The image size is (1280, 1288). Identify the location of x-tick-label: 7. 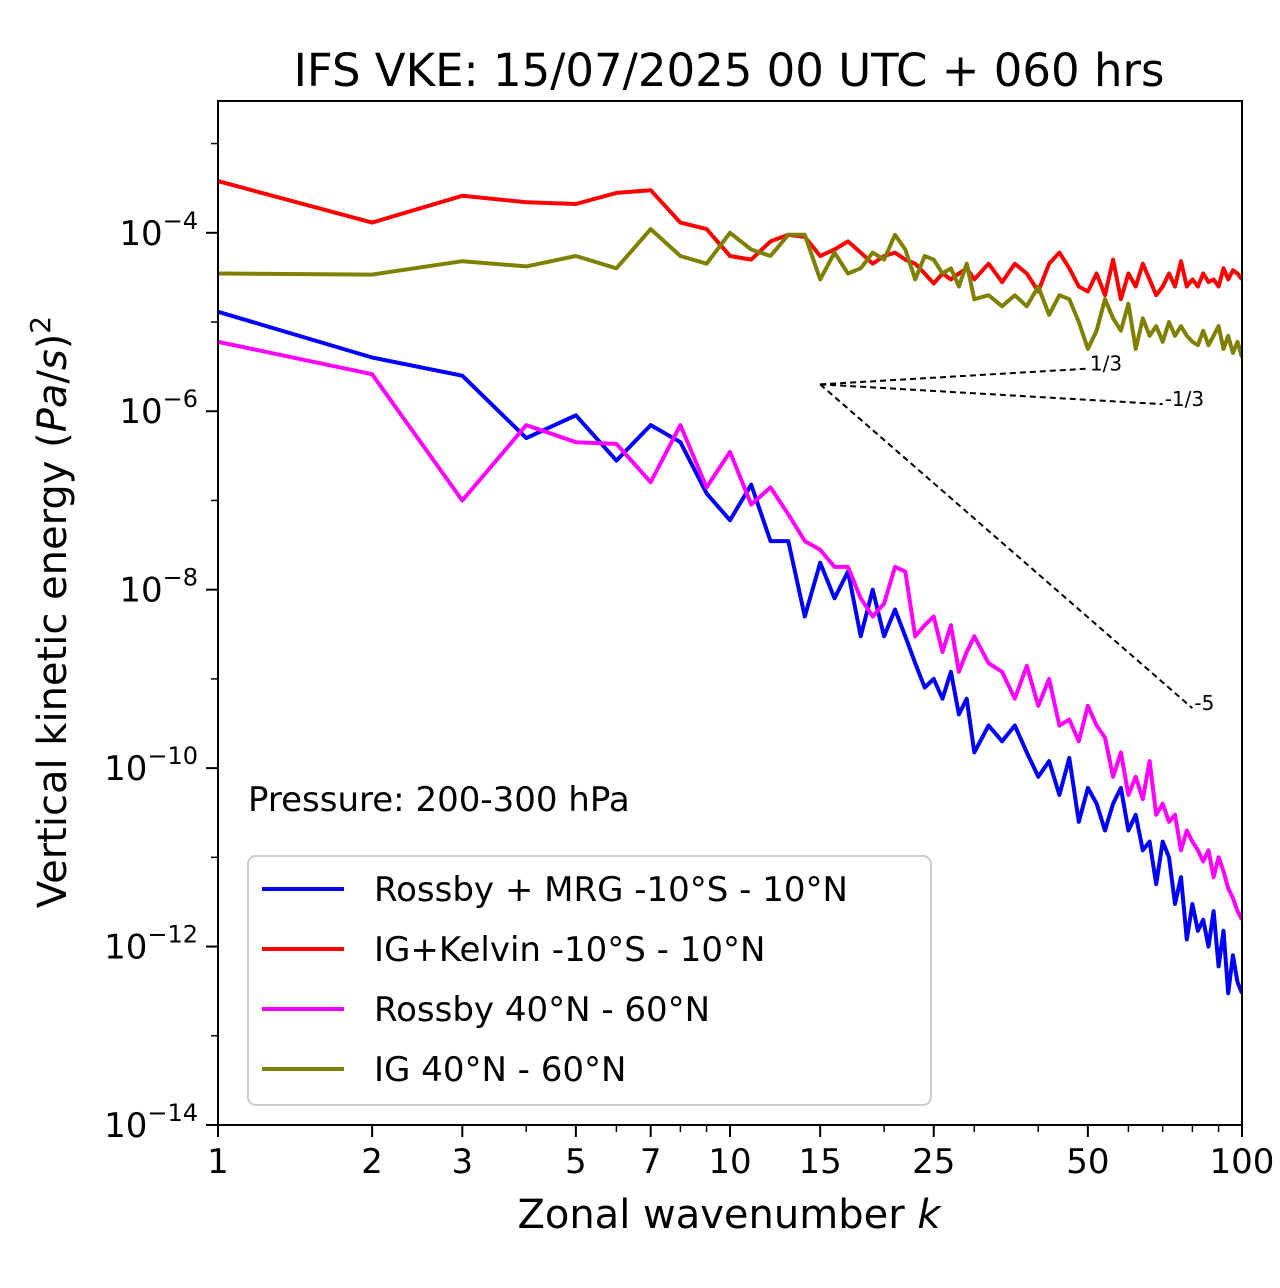
(651, 1162).